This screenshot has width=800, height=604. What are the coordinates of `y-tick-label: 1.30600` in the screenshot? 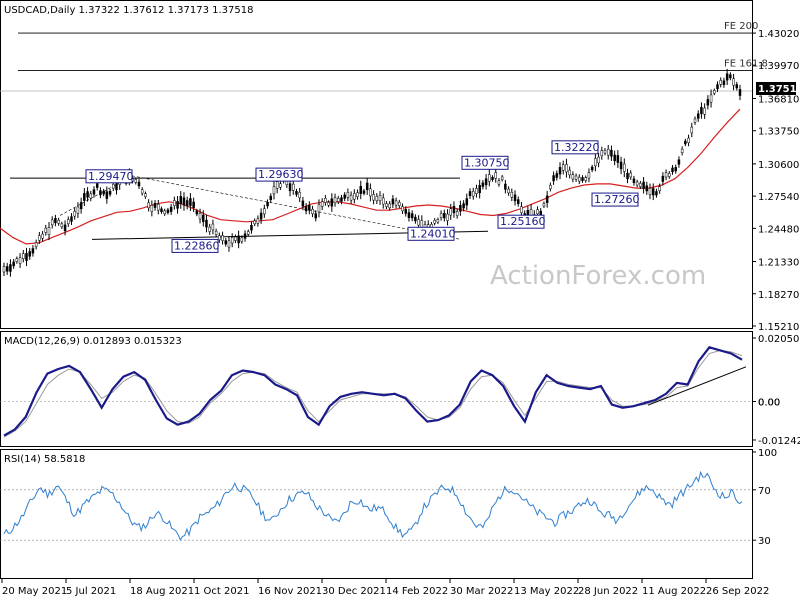 It's located at (778, 165).